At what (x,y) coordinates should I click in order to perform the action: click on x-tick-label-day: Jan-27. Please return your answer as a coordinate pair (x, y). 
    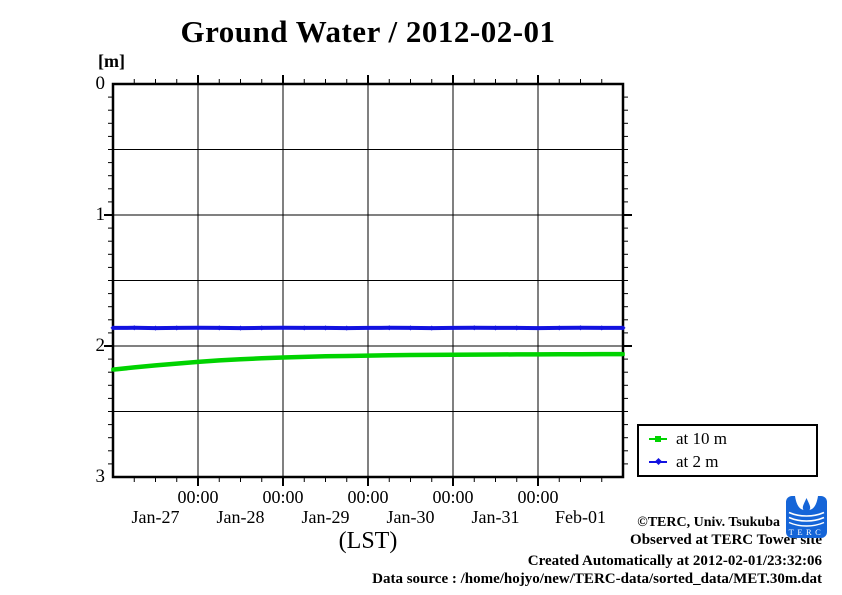
    Looking at the image, I should click on (155, 517).